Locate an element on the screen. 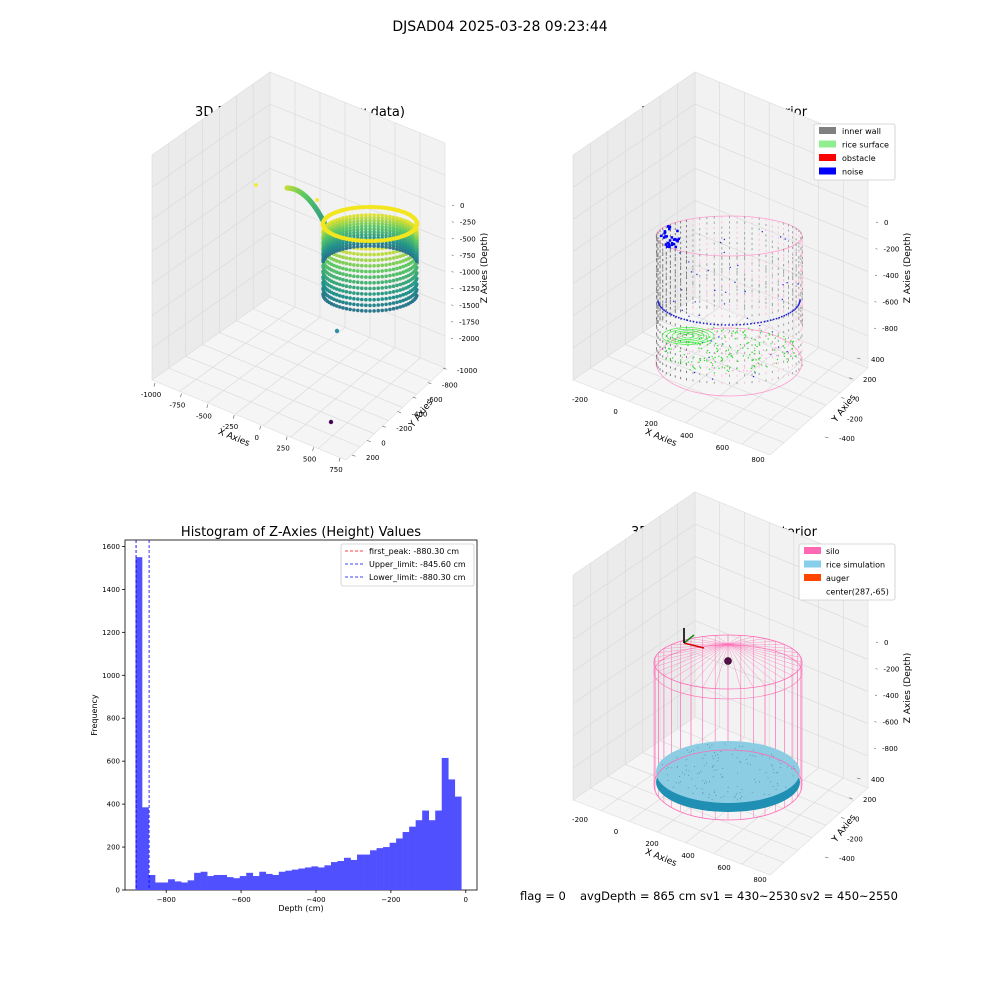  histogram-y-axis-label: Frequency is located at coordinates (94, 715).